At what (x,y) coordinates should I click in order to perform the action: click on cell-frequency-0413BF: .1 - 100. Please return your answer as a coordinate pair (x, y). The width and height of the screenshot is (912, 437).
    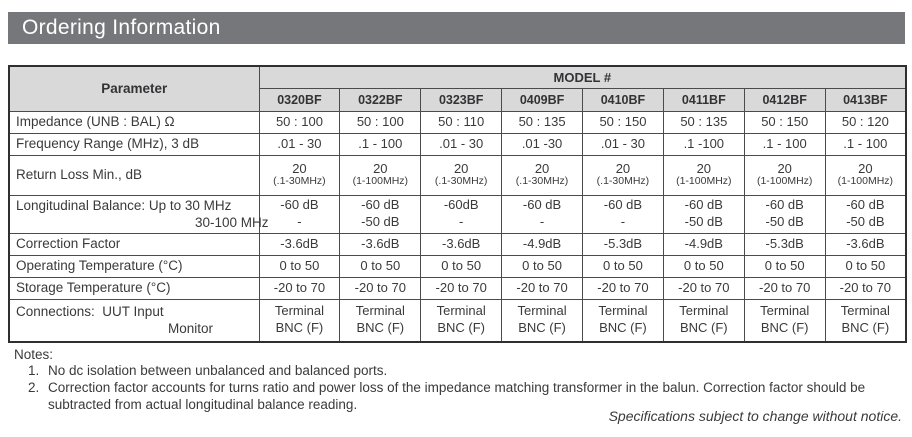
    Looking at the image, I should click on (865, 144).